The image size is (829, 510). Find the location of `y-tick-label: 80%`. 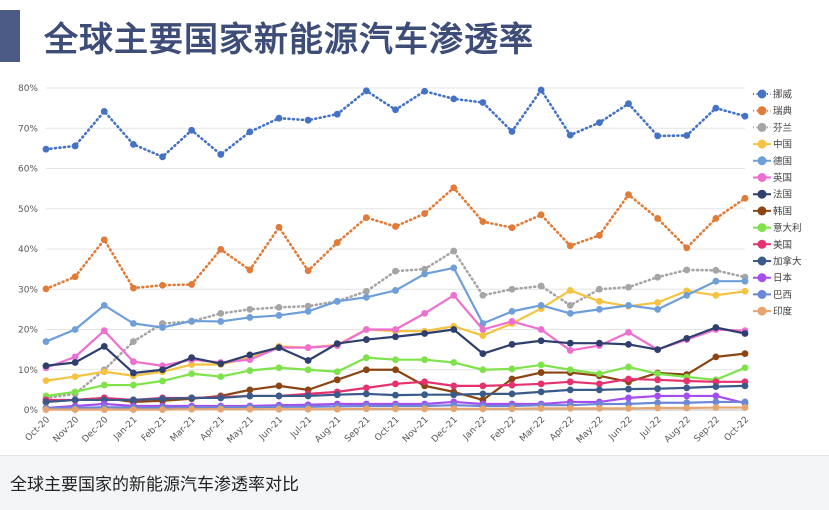

y-tick-label: 80% is located at coordinates (28, 89).